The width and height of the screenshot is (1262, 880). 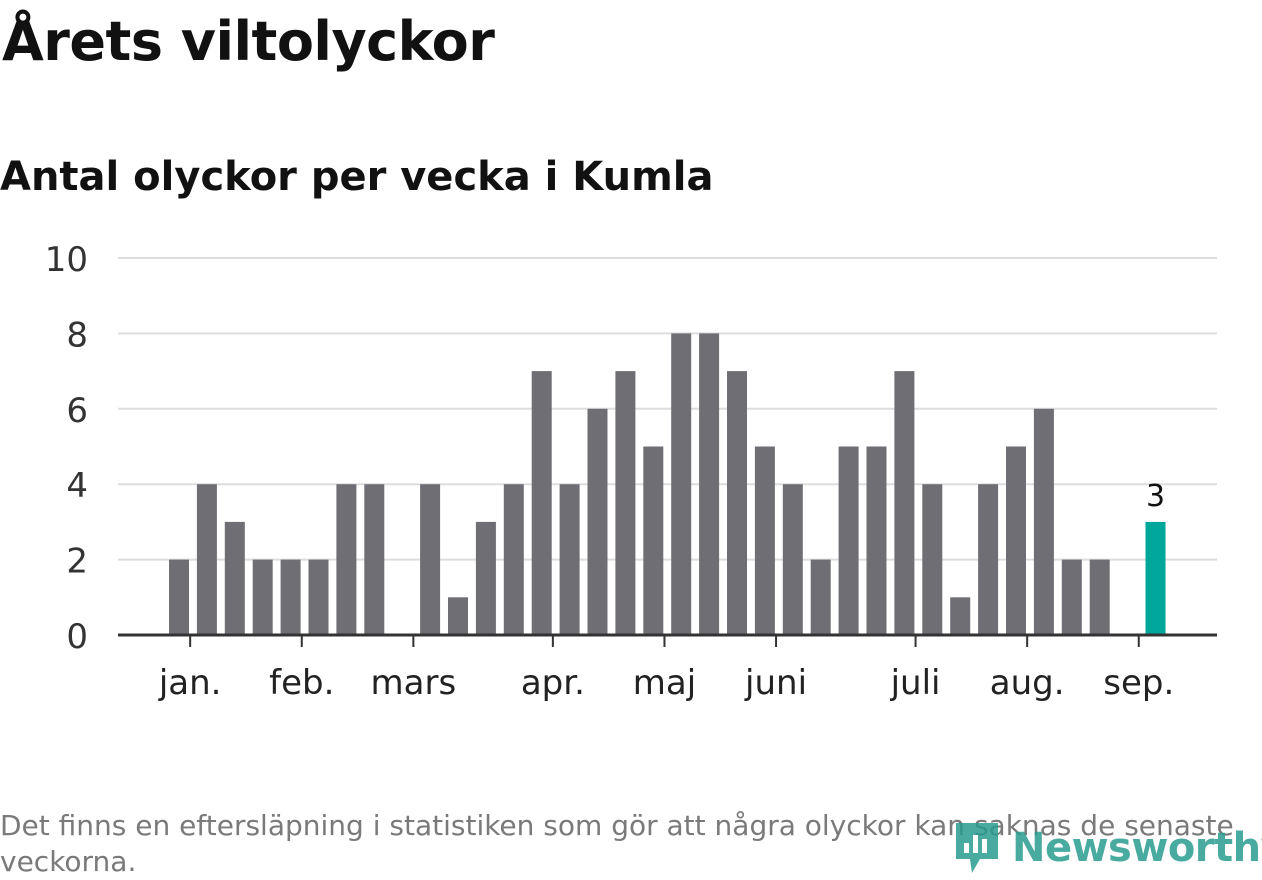 I want to click on y-tick-label: 4, so click(x=77, y=486).